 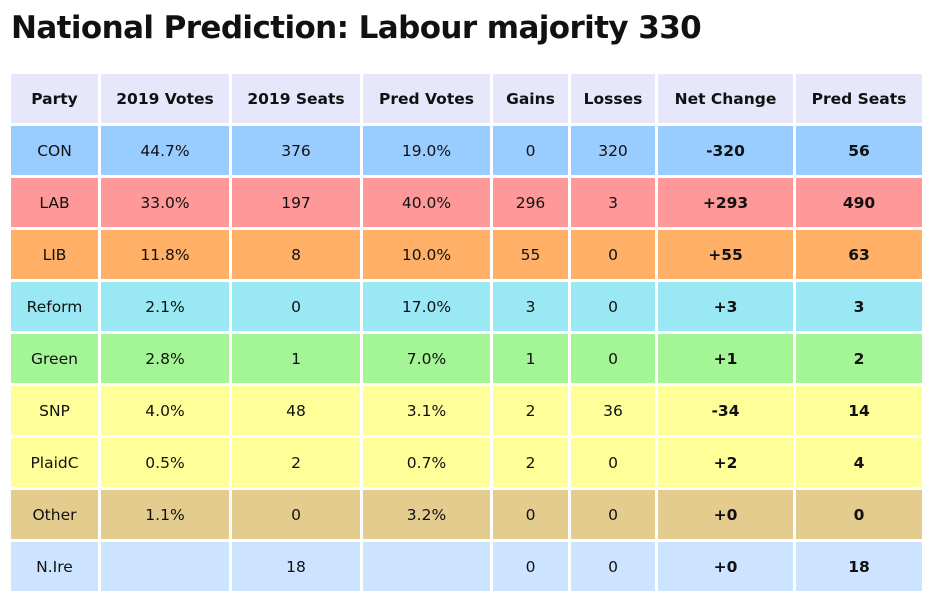 I want to click on net-change-cell: -320, so click(x=725, y=150).